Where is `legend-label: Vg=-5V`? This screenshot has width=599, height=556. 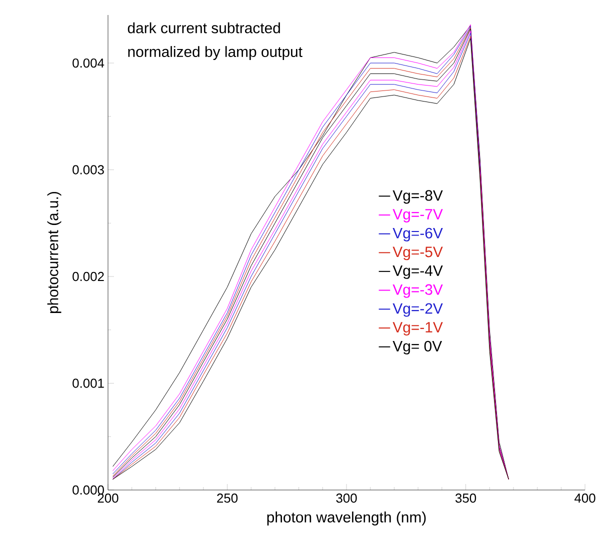 legend-label: Vg=-5V is located at coordinates (417, 253).